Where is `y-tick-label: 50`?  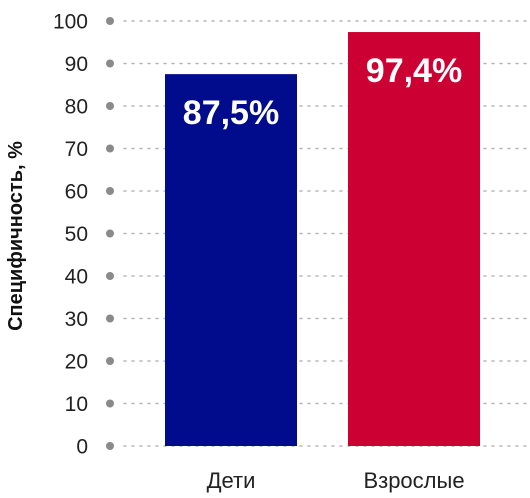
y-tick-label: 50 is located at coordinates (76, 234).